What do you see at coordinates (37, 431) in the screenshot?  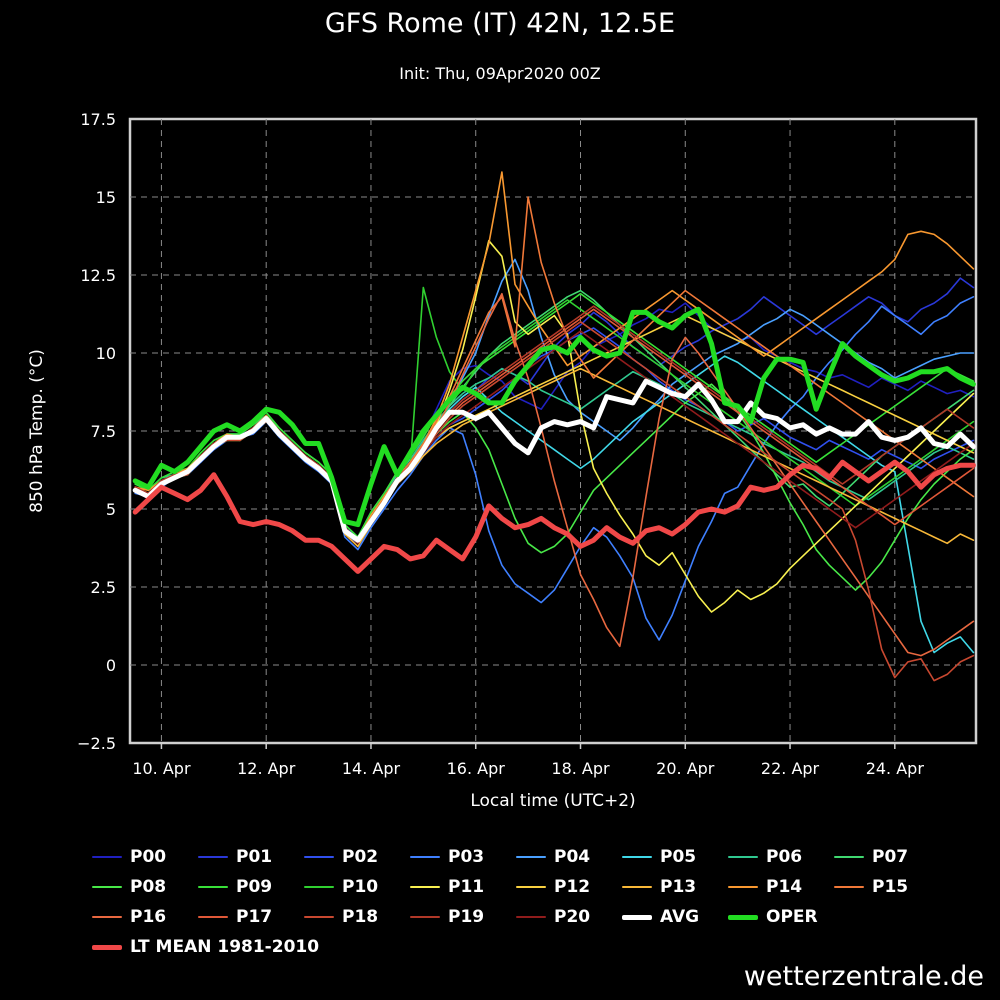 I see `y-axis-label: 850 hPa Temp. (°C)` at bounding box center [37, 431].